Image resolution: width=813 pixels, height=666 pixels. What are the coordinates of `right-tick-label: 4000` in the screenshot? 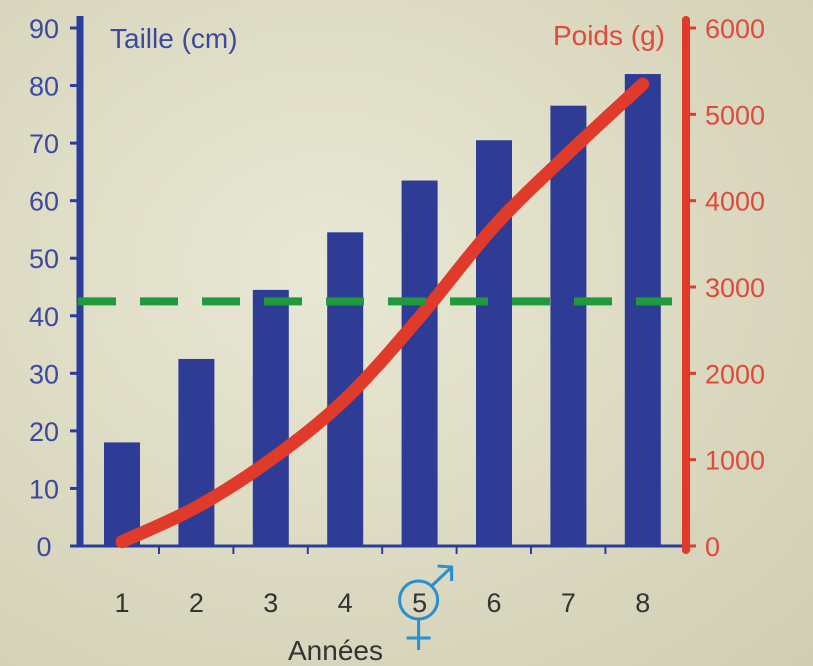 It's located at (735, 202).